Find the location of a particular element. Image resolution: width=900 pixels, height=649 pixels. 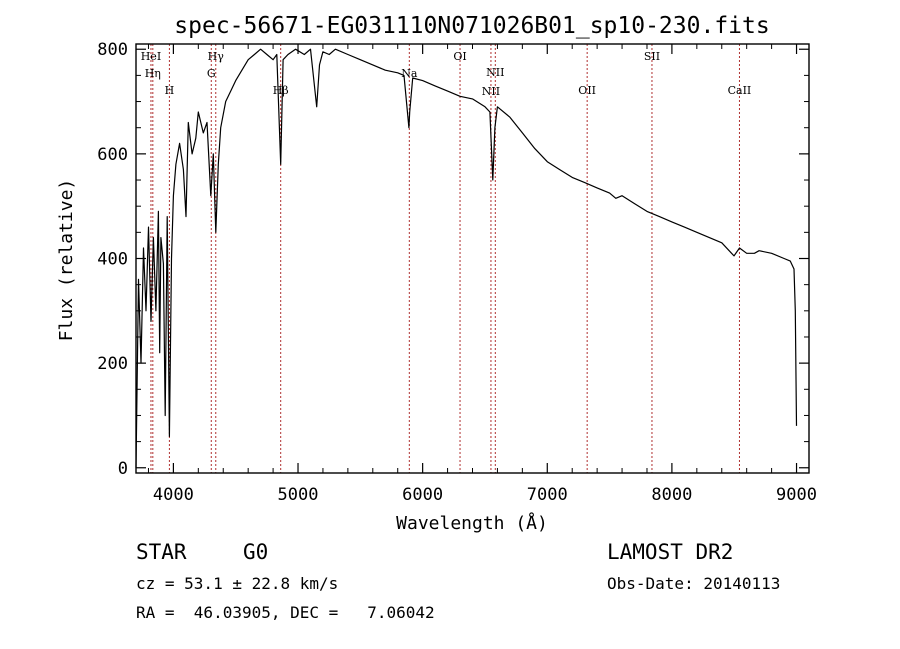

y-tick-label: 400 is located at coordinates (112, 260).